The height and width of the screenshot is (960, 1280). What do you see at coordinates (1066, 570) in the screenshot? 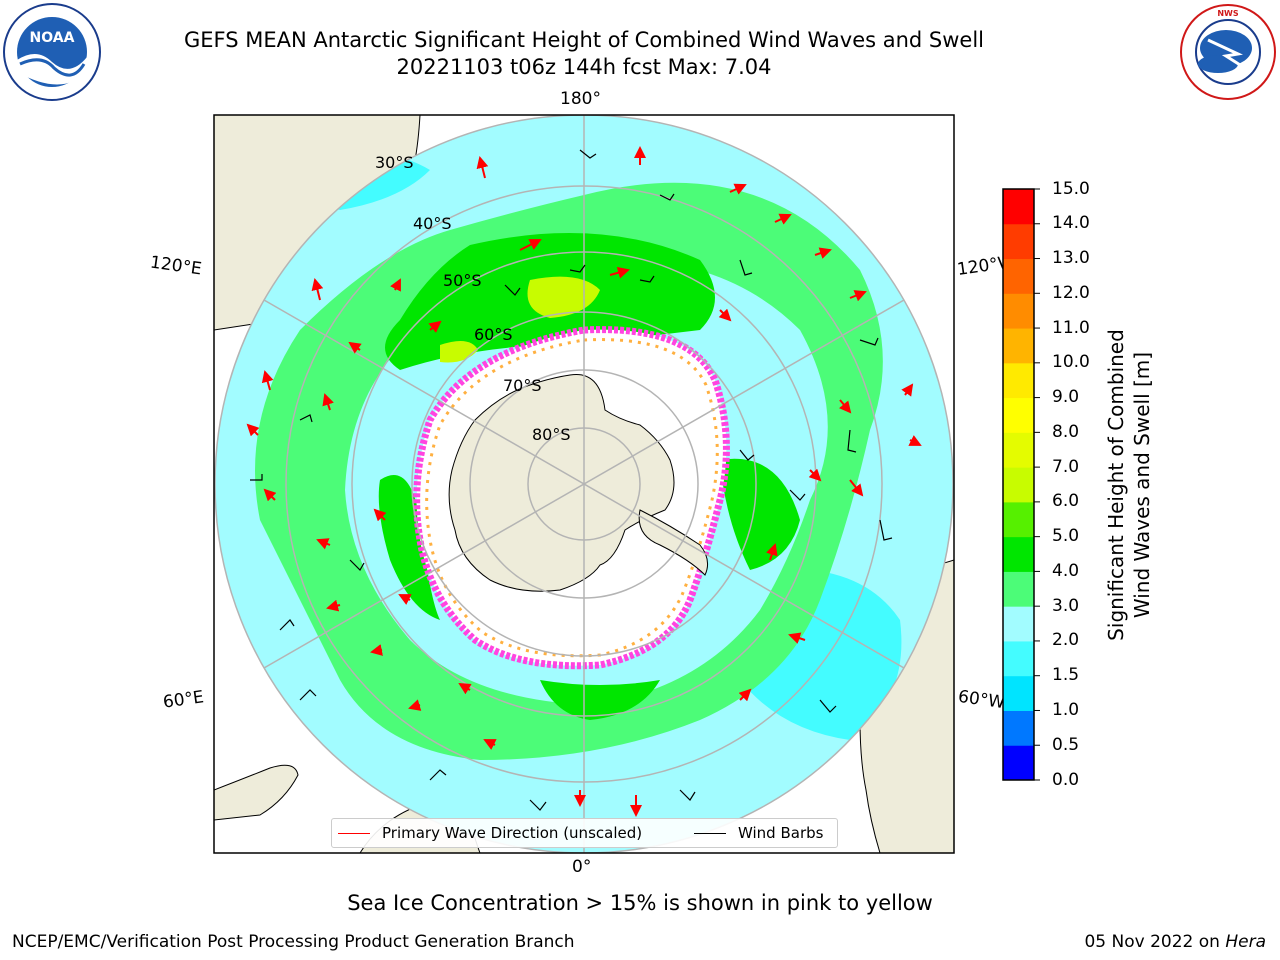
I see `colorbar-tick-label: 4.0` at bounding box center [1066, 570].